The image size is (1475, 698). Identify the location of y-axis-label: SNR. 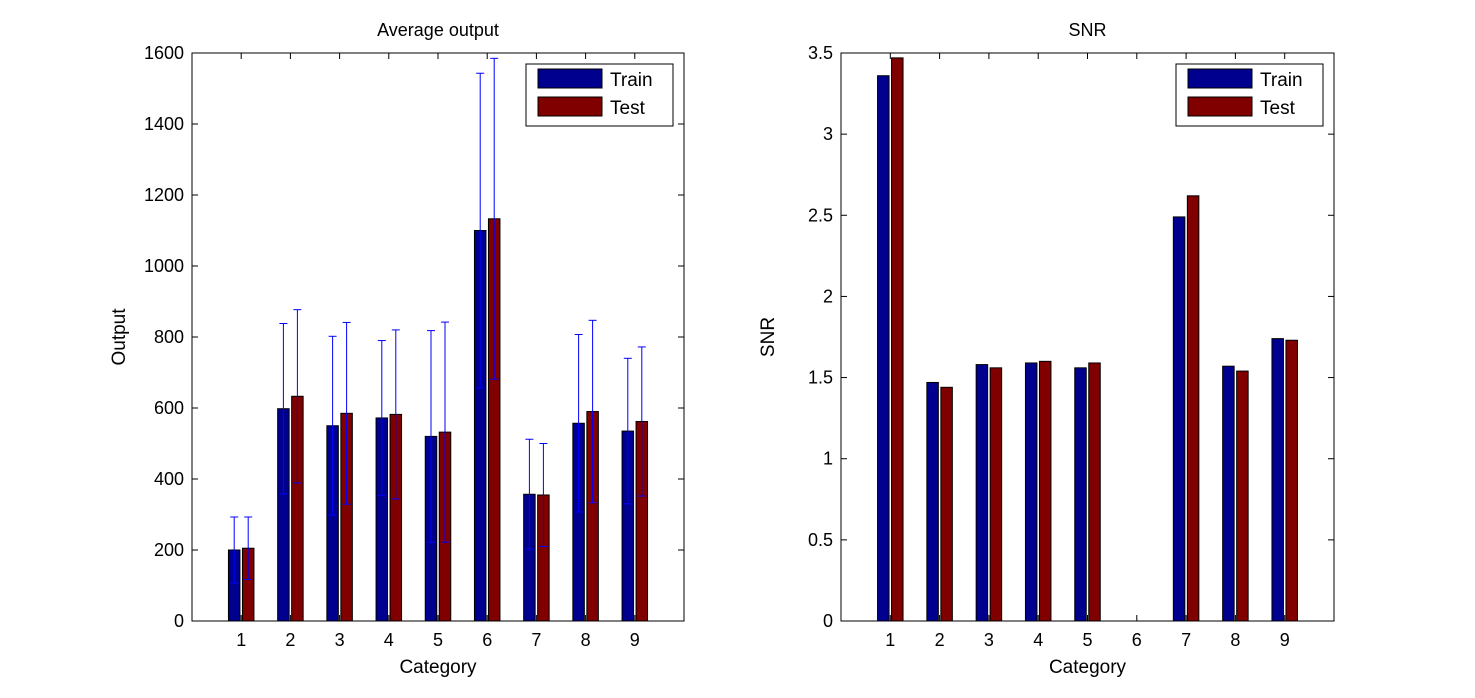
(768, 337).